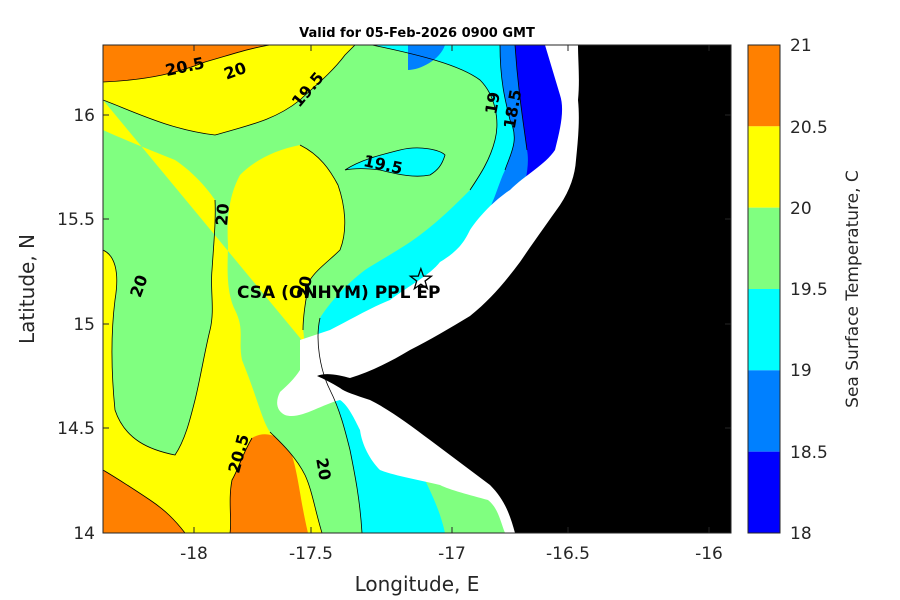  What do you see at coordinates (76, 220) in the screenshot?
I see `y-tick-label: 15.5` at bounding box center [76, 220].